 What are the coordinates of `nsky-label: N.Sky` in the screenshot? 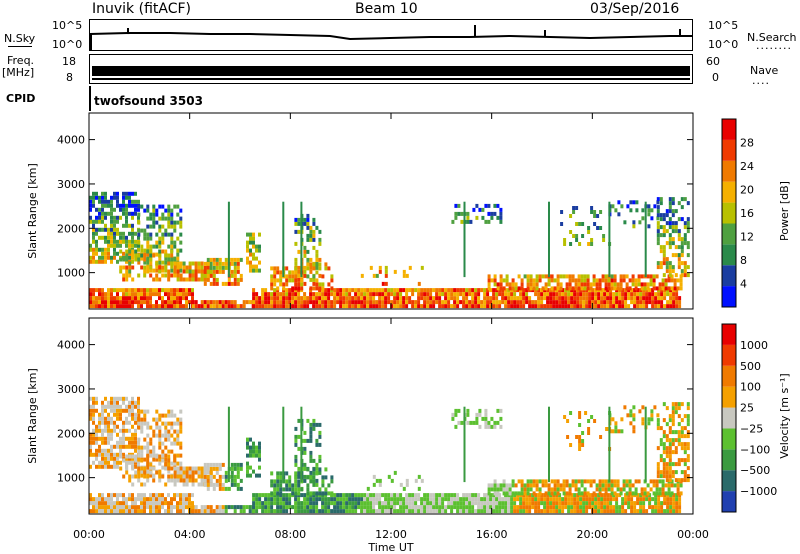 It's located at (20, 38).